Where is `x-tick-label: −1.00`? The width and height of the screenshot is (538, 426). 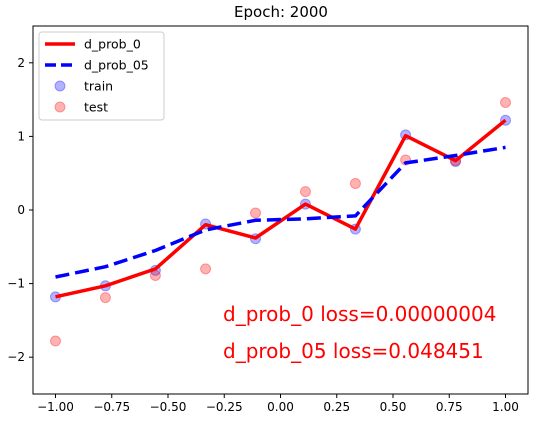 x-tick-label: −1.00 is located at coordinates (55, 407).